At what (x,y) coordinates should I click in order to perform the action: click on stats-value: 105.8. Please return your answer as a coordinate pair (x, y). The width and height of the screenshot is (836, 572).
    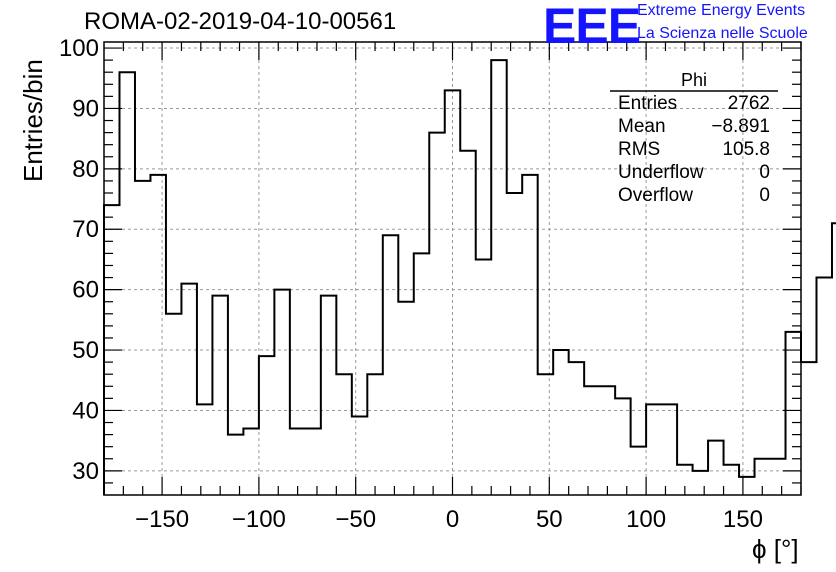
    Looking at the image, I should click on (746, 149).